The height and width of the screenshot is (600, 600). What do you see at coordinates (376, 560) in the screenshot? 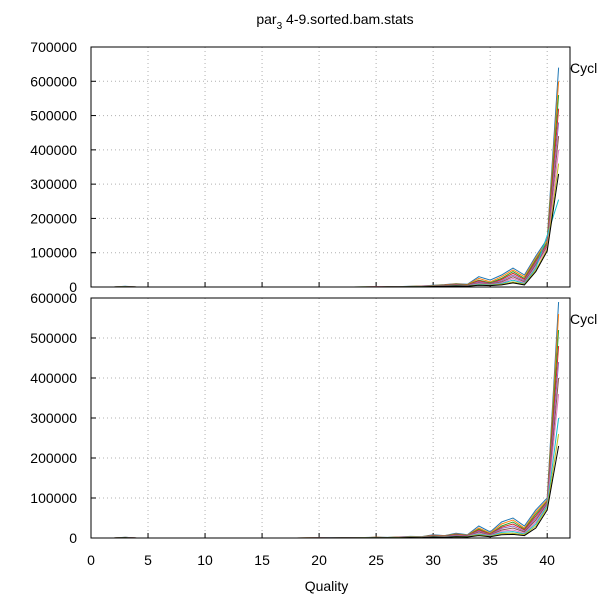
I see `x-tick-label: 25` at bounding box center [376, 560].